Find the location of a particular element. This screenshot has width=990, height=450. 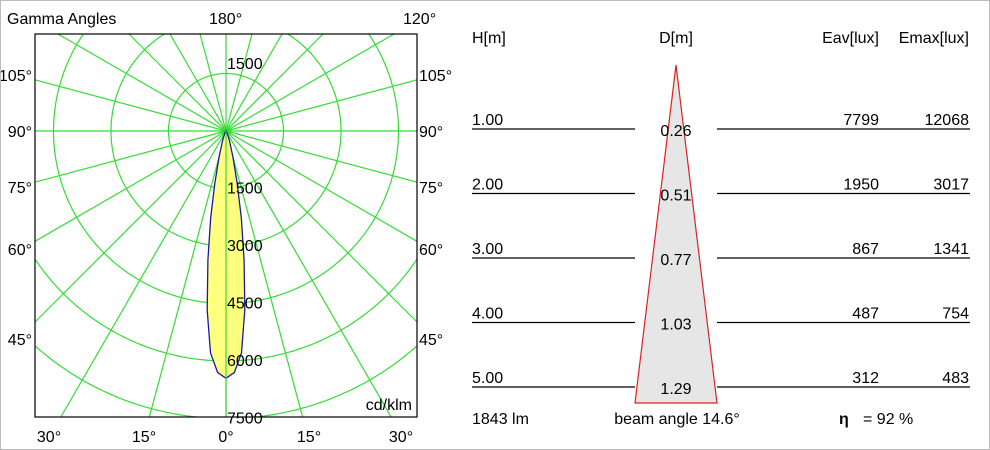

row-diameter: 0.26 is located at coordinates (675, 131).